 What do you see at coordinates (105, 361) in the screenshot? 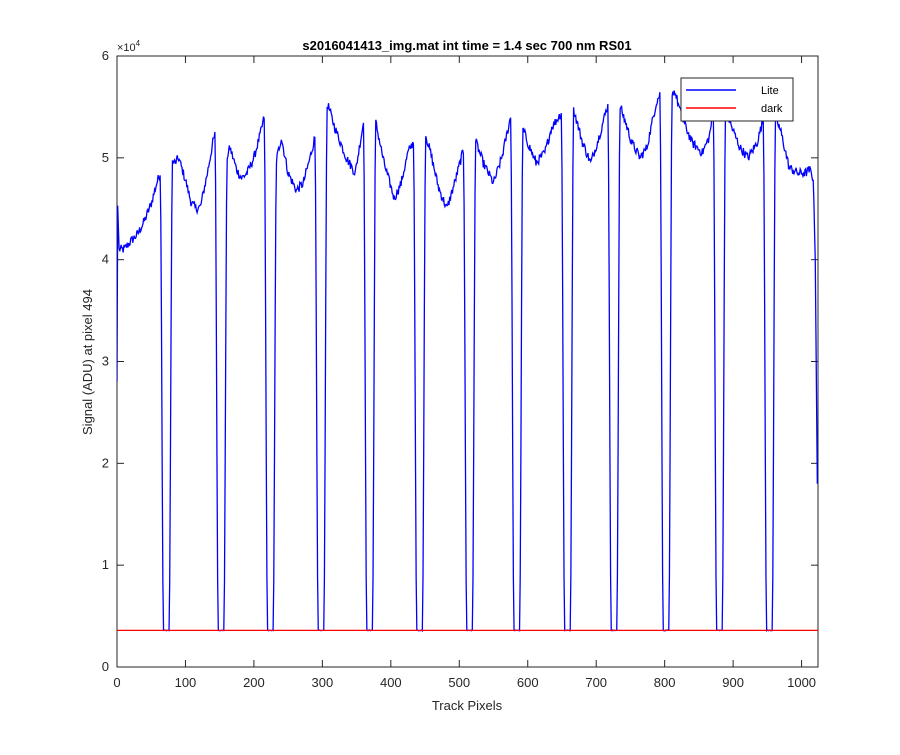
I see `y-tick-label: 3` at bounding box center [105, 361].